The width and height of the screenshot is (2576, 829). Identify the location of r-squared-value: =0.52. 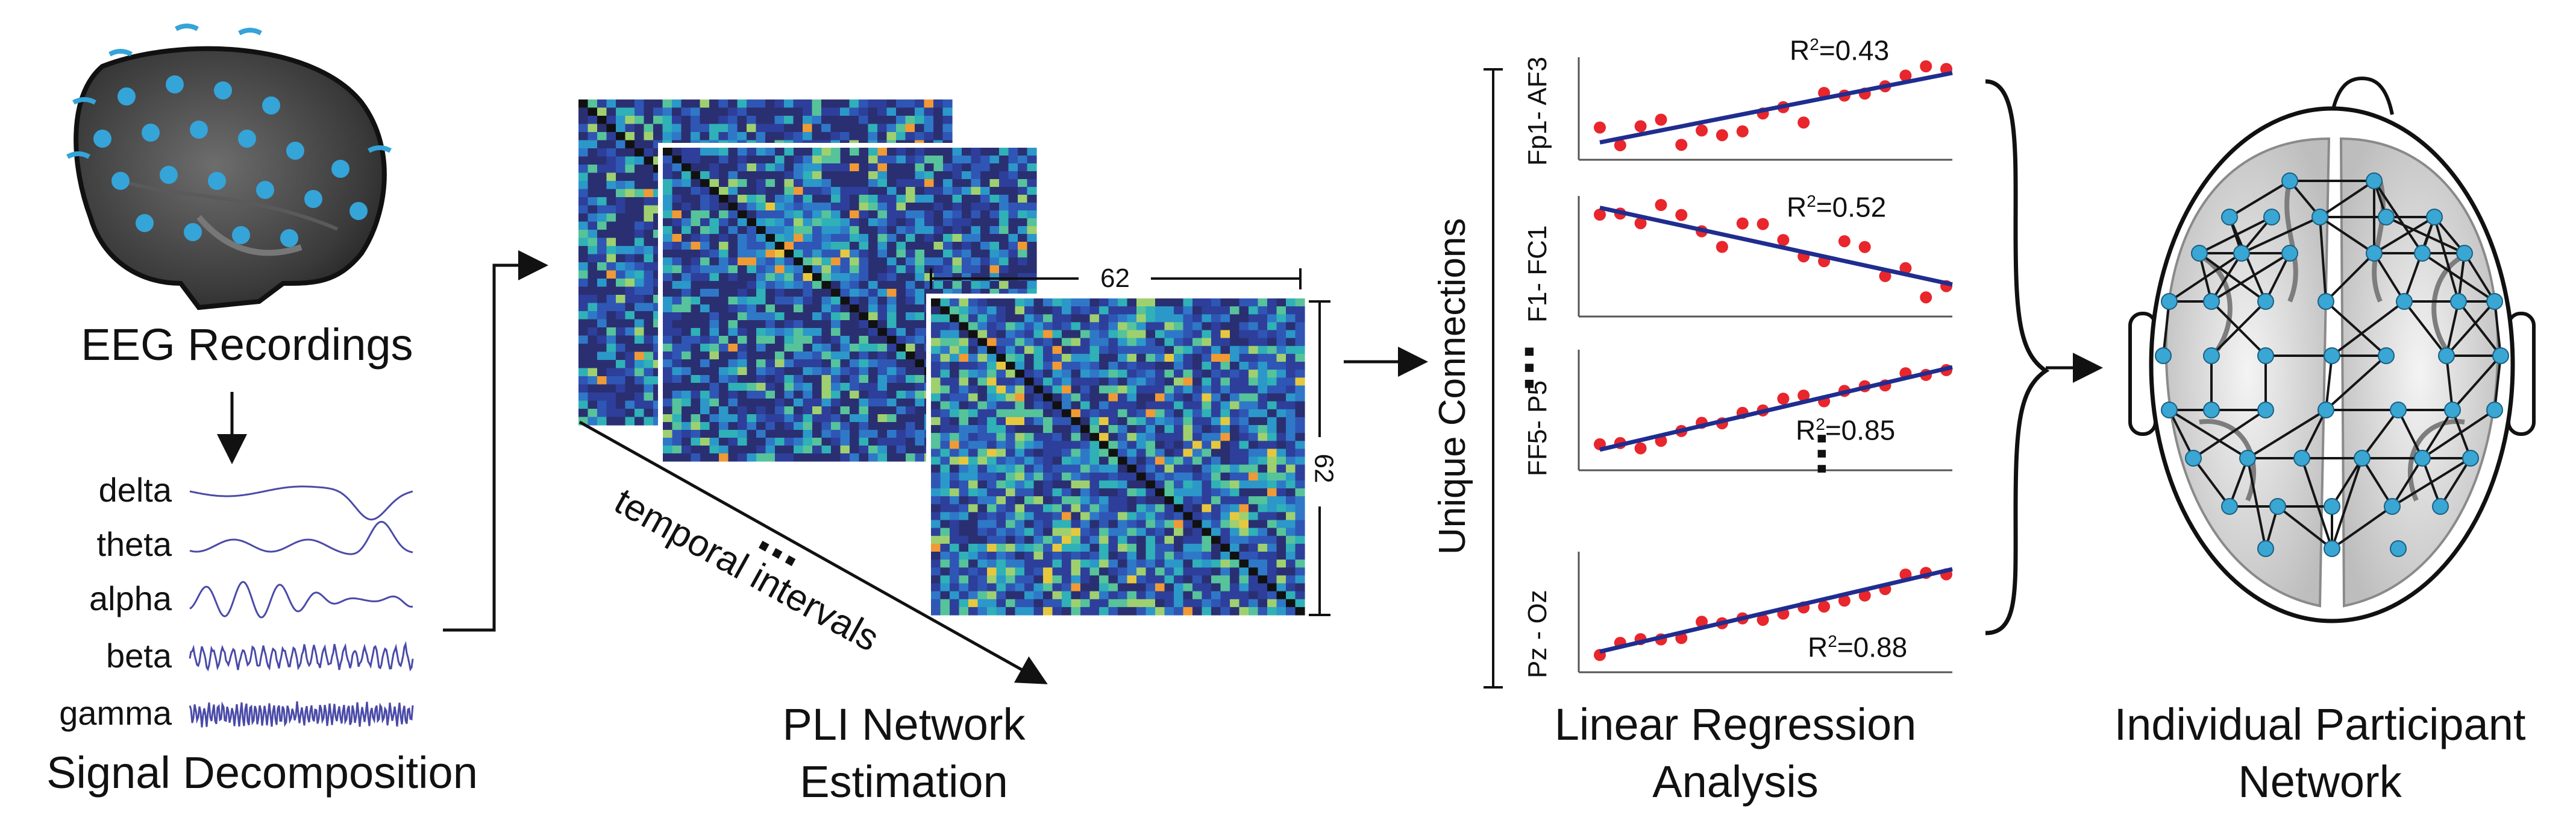
(1851, 207).